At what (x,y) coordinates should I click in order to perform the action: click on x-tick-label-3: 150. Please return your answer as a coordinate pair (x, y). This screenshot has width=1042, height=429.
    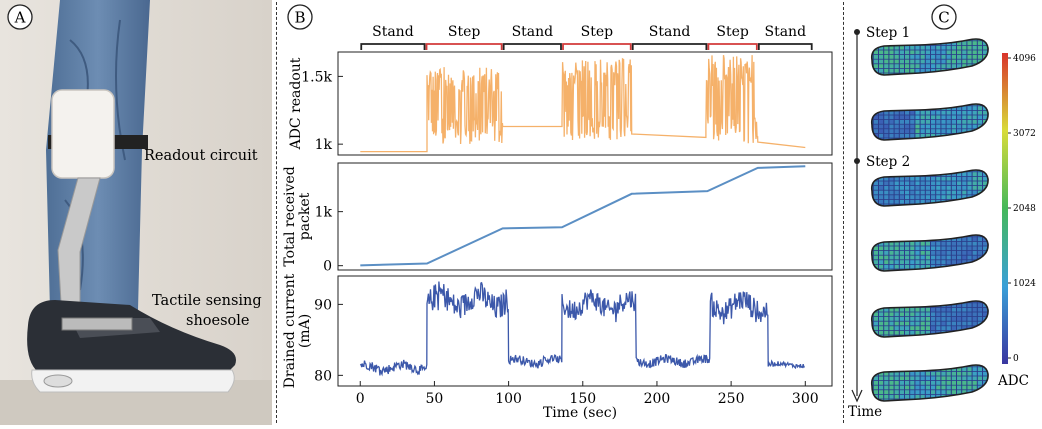
    Looking at the image, I should click on (582, 399).